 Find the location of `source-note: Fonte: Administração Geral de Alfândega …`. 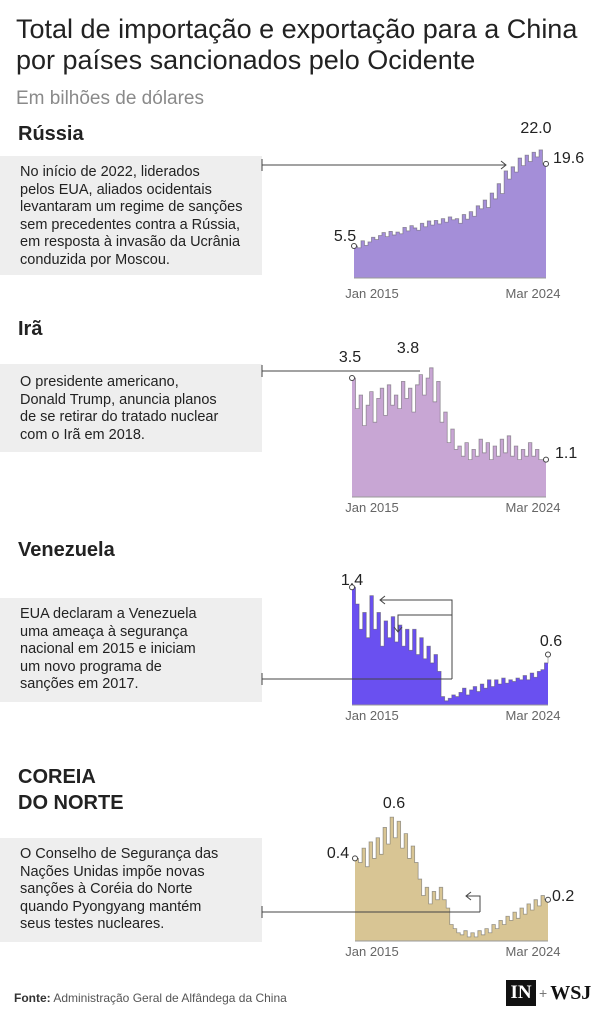

source-note: Fonte: Administração Geral de Alfândega … is located at coordinates (150, 998).